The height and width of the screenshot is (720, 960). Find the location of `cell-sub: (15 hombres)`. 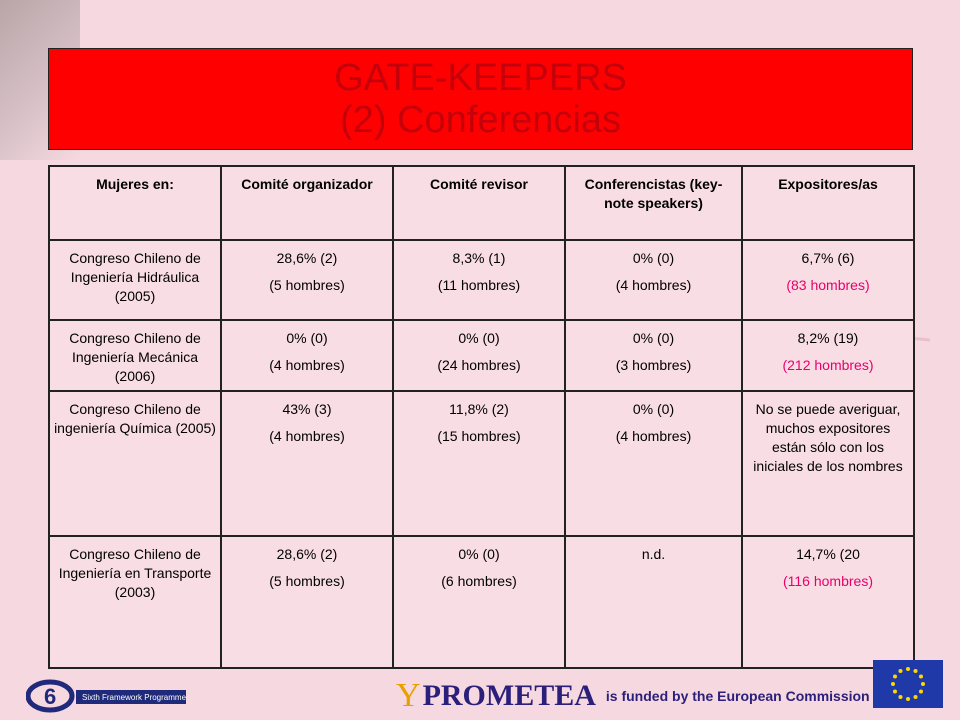

cell-sub: (15 hombres) is located at coordinates (479, 436).